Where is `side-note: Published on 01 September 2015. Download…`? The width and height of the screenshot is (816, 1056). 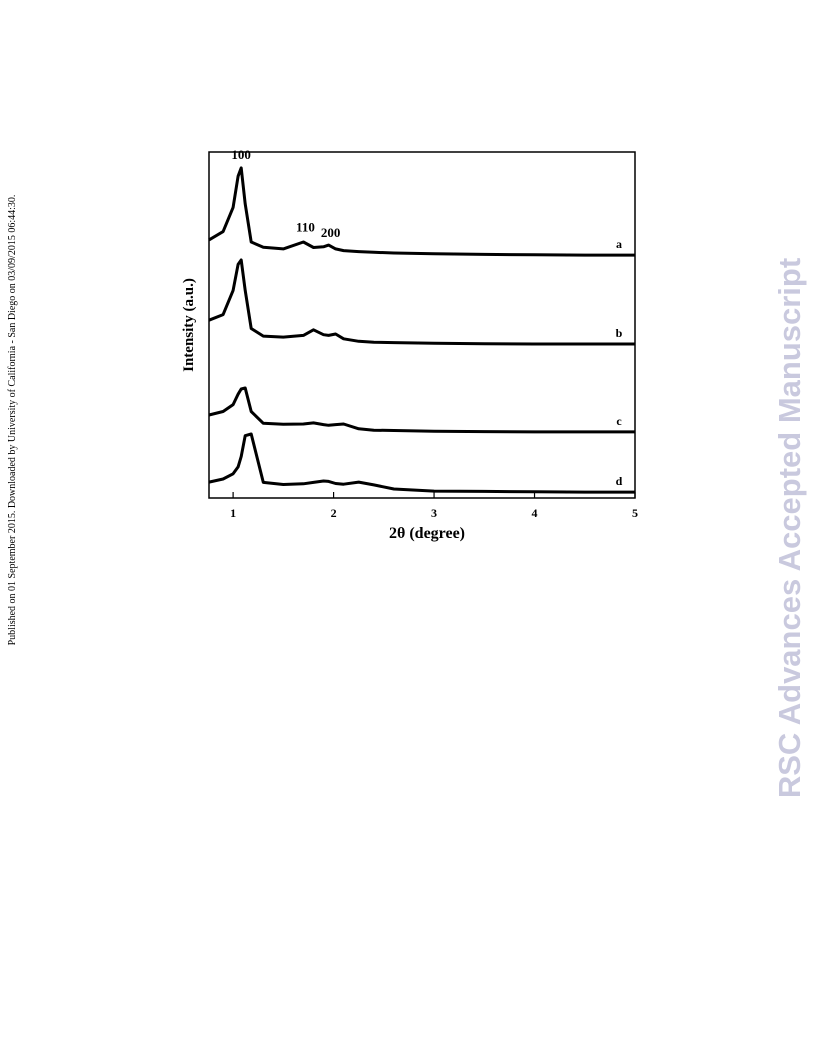 side-note: Published on 01 September 2015. Download… is located at coordinates (12, 420).